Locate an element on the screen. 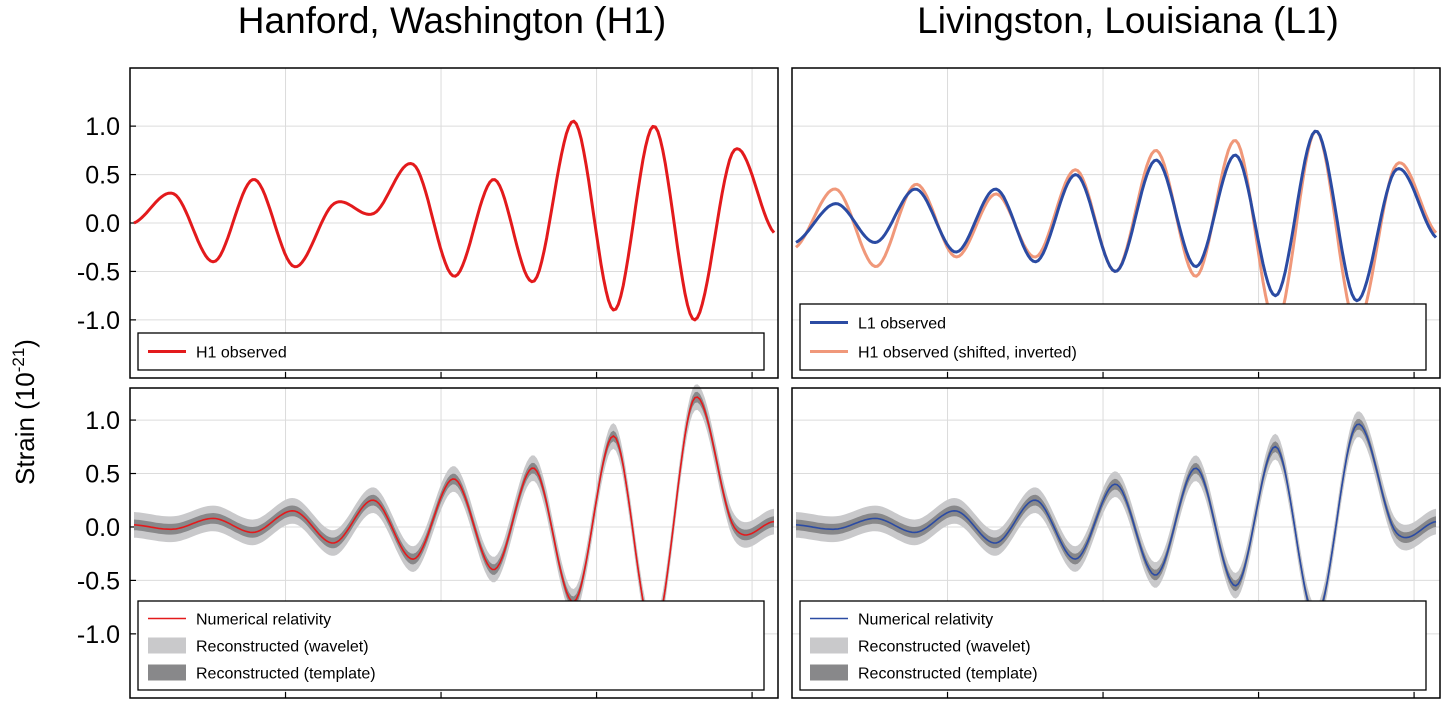  template-band is located at coordinates (1116, 521).